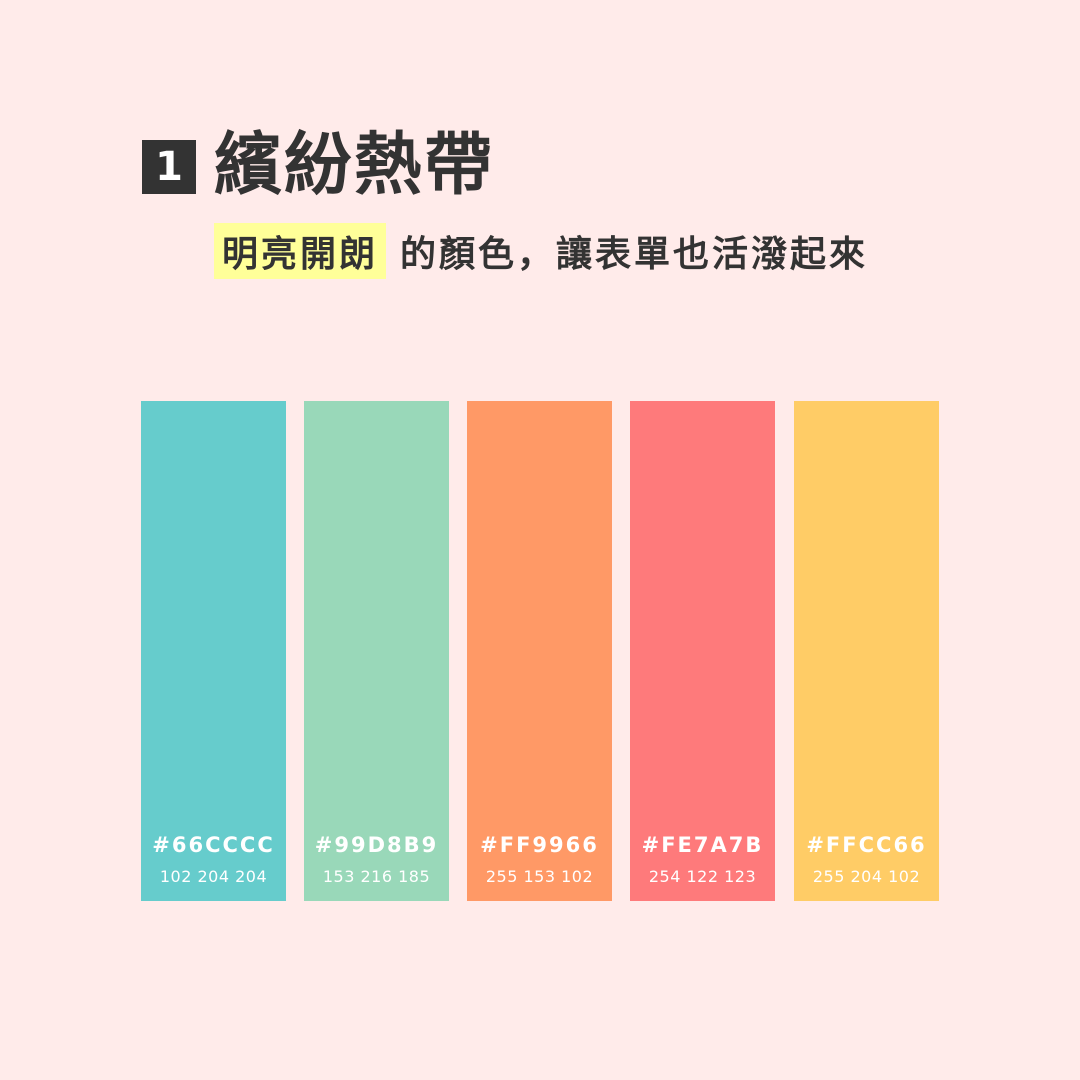  What do you see at coordinates (354, 165) in the screenshot?
I see `palette-title: 繽紛熱帶` at bounding box center [354, 165].